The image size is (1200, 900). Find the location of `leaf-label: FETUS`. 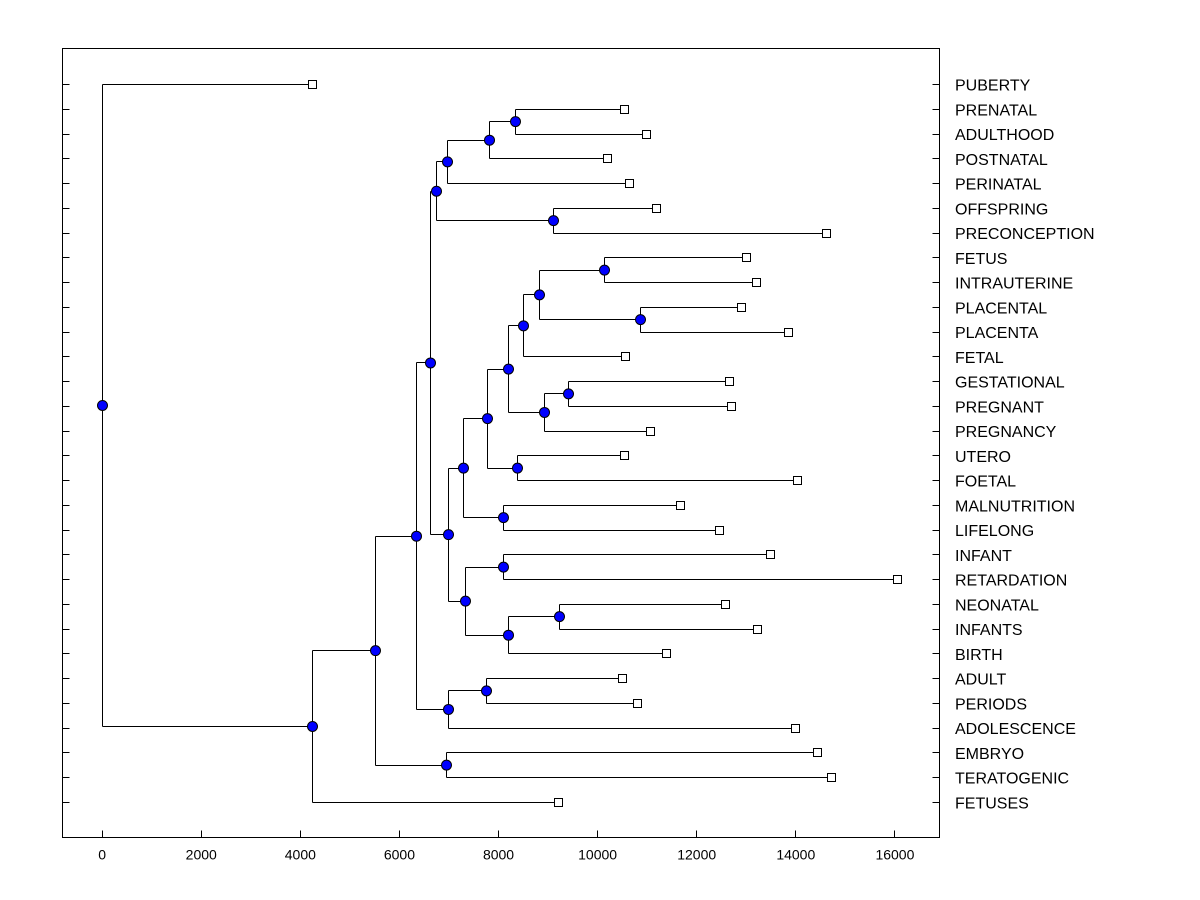

leaf-label: FETUS is located at coordinates (981, 259).